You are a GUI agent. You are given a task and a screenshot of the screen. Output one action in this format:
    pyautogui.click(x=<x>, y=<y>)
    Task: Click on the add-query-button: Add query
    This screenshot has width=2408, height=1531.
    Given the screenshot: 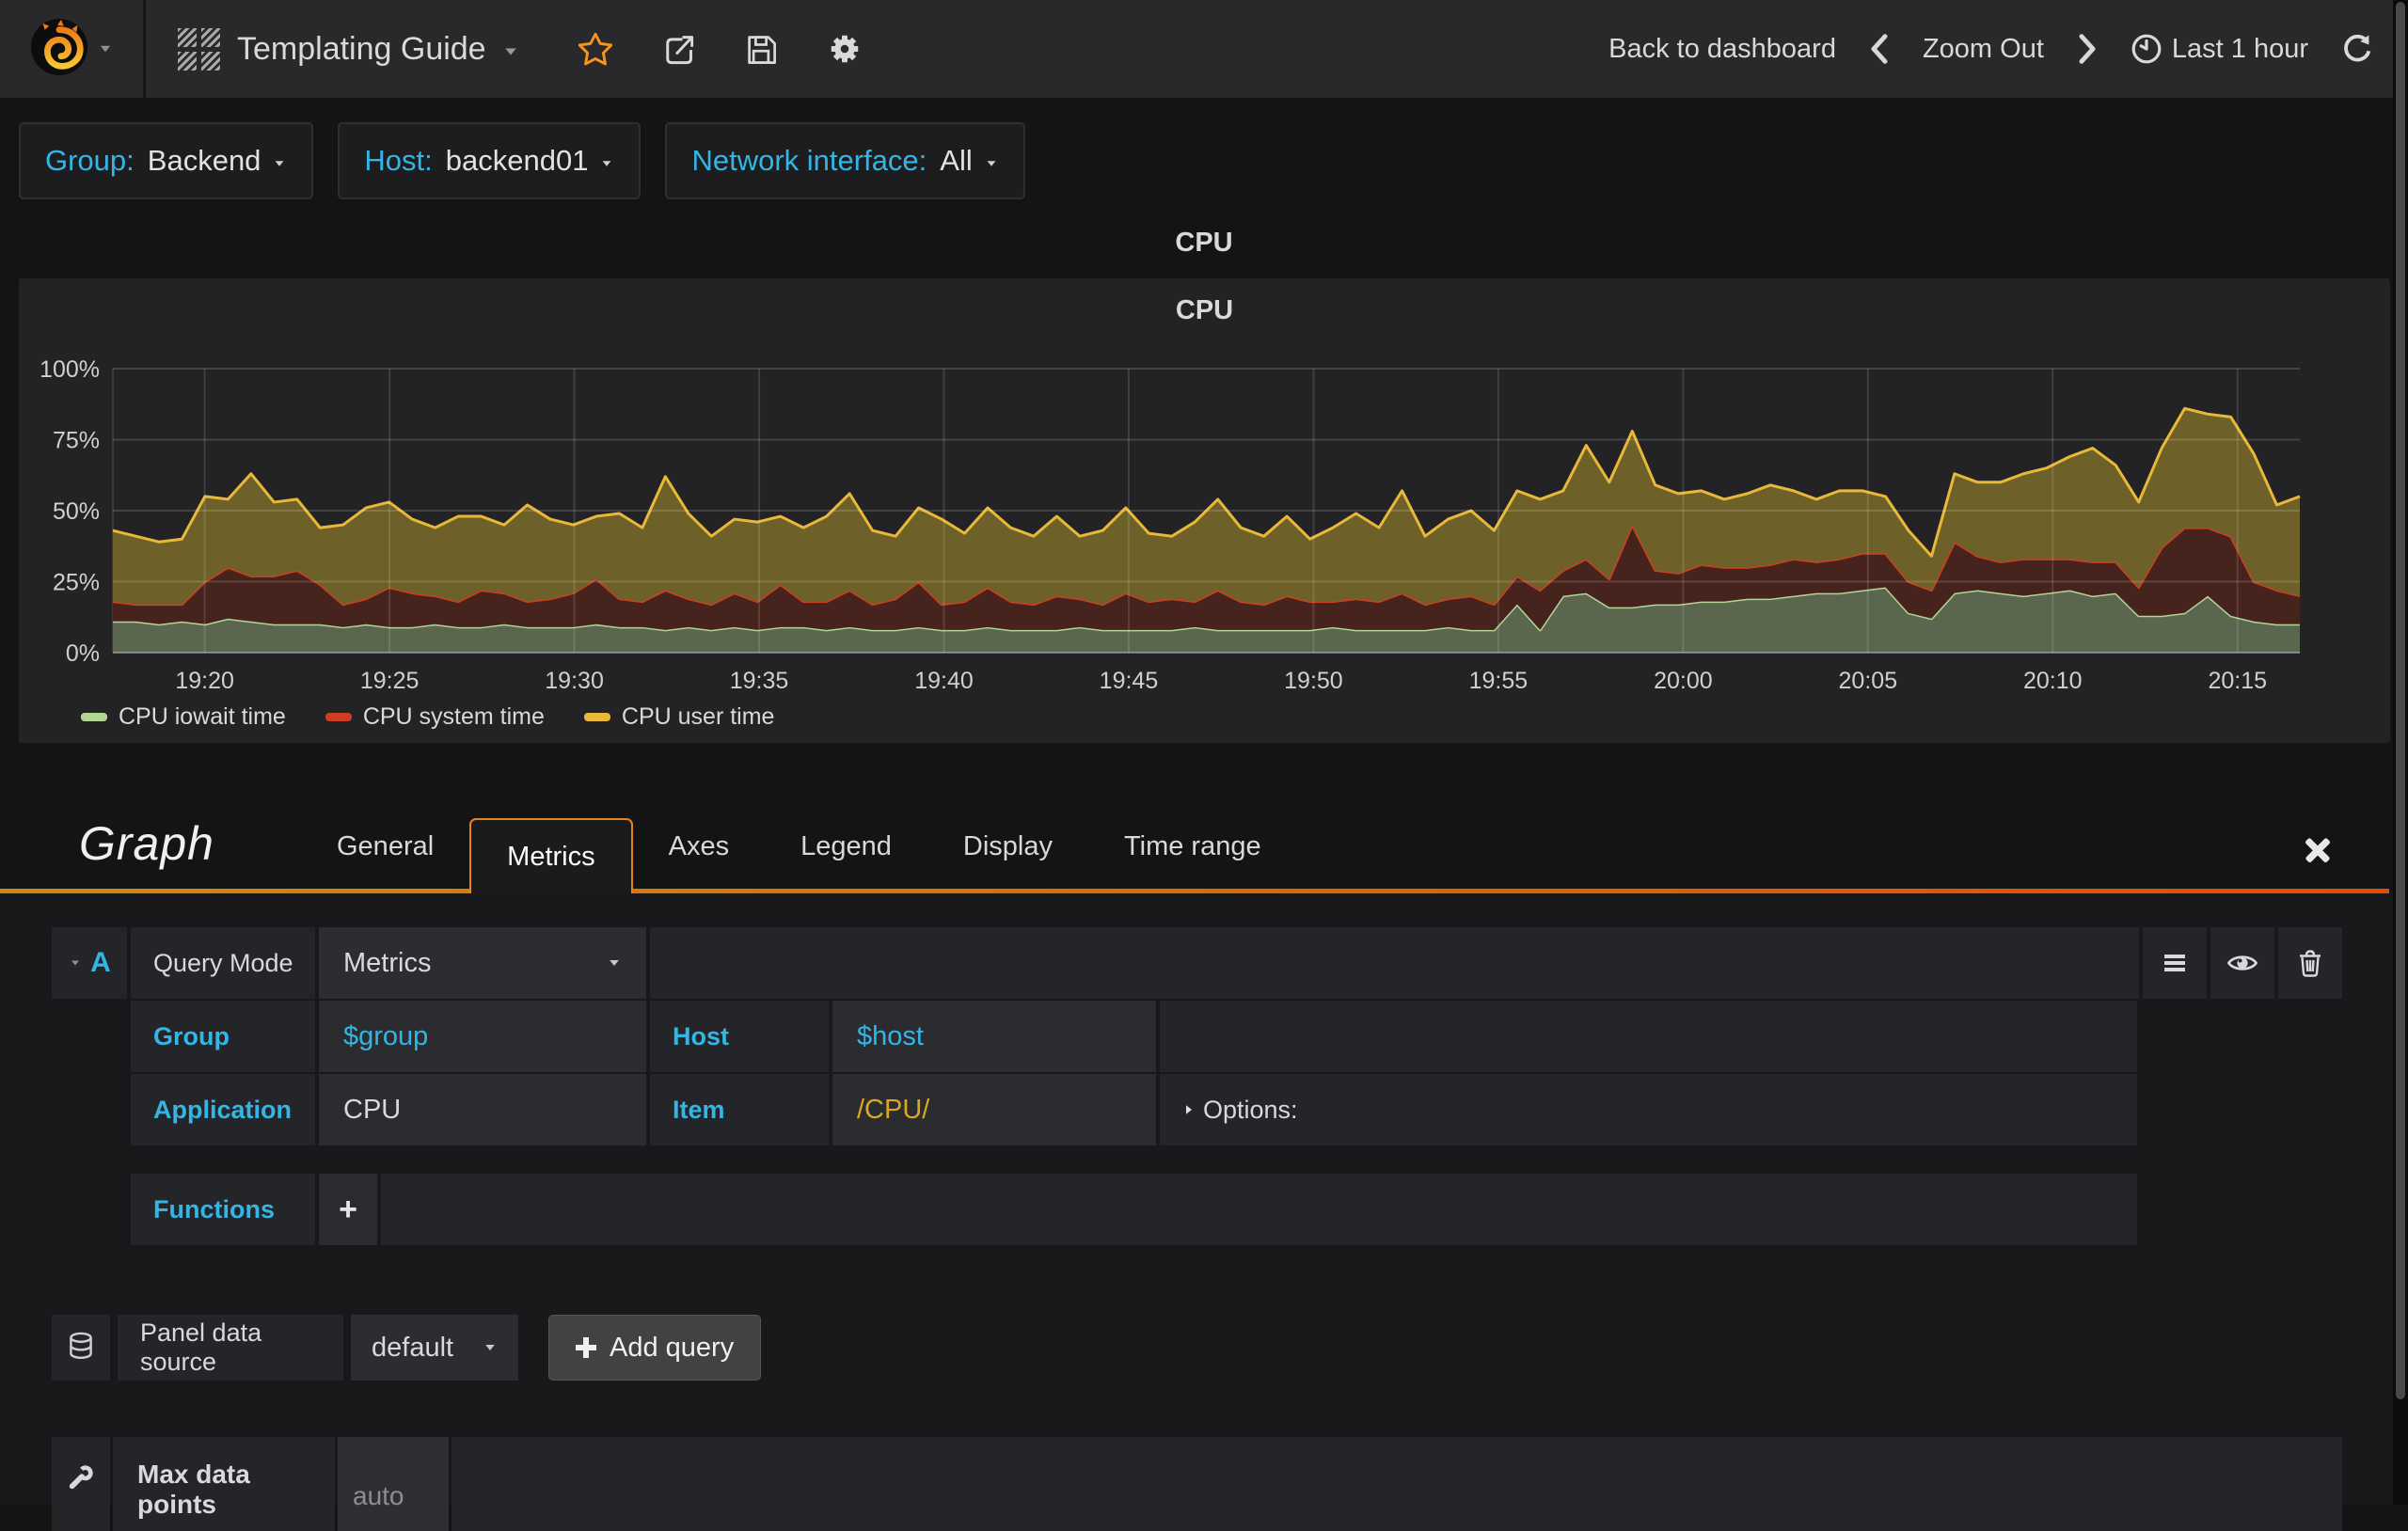 What is the action you would take?
    pyautogui.click(x=655, y=1348)
    